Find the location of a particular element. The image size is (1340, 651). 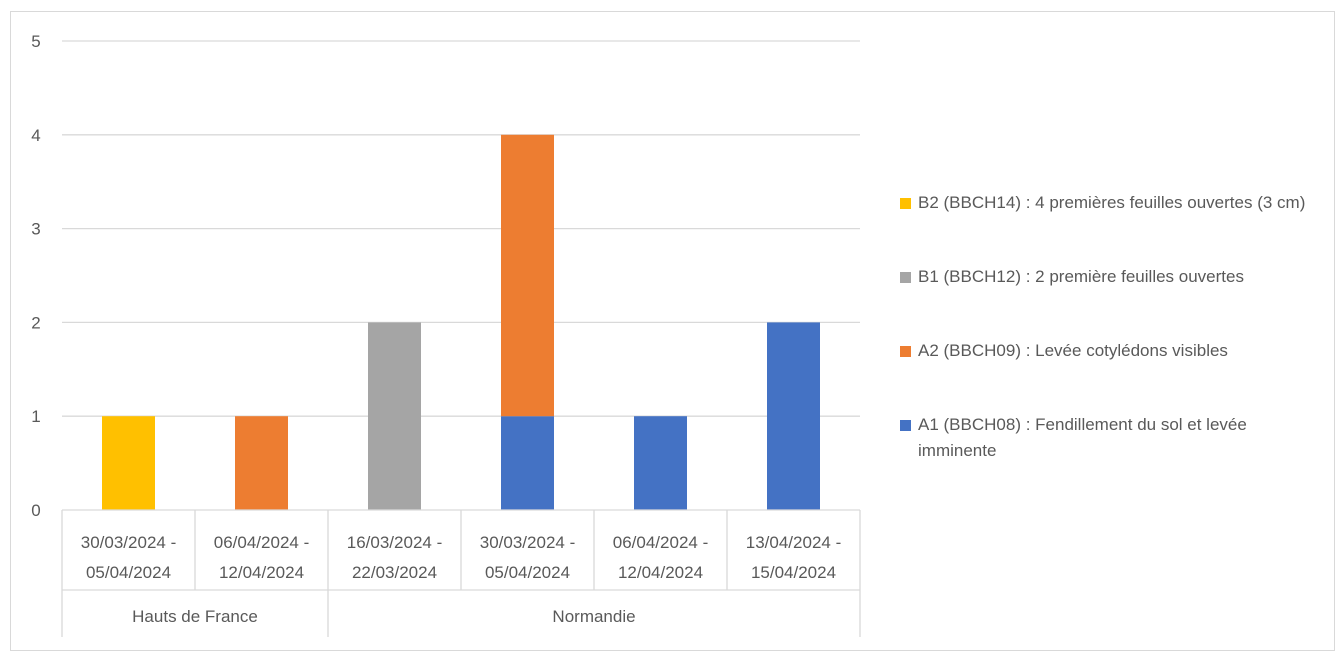

legend-swatch-b1 is located at coordinates (905, 277).